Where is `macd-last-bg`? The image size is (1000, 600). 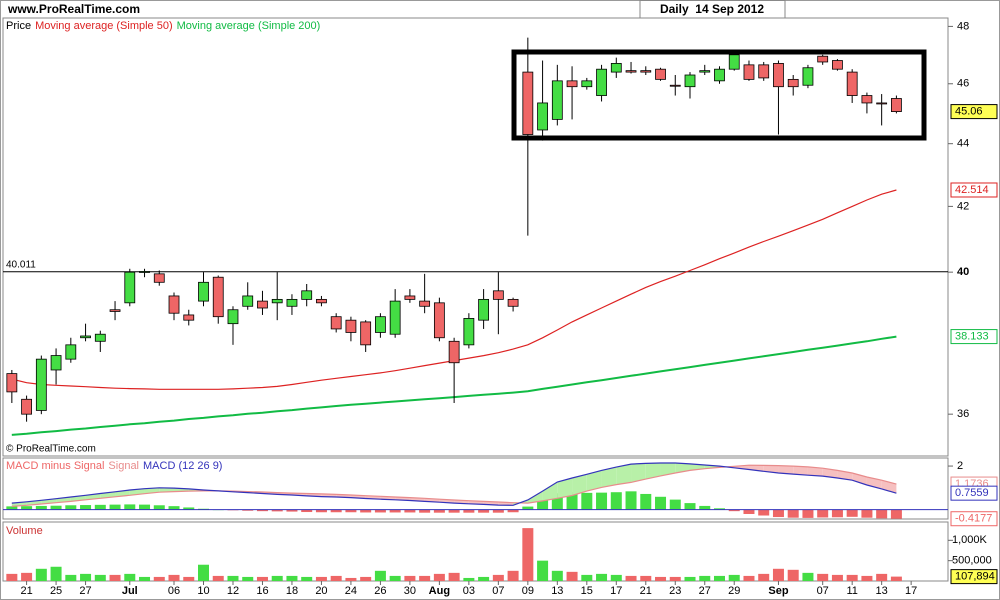
macd-last-bg is located at coordinates (974, 519).